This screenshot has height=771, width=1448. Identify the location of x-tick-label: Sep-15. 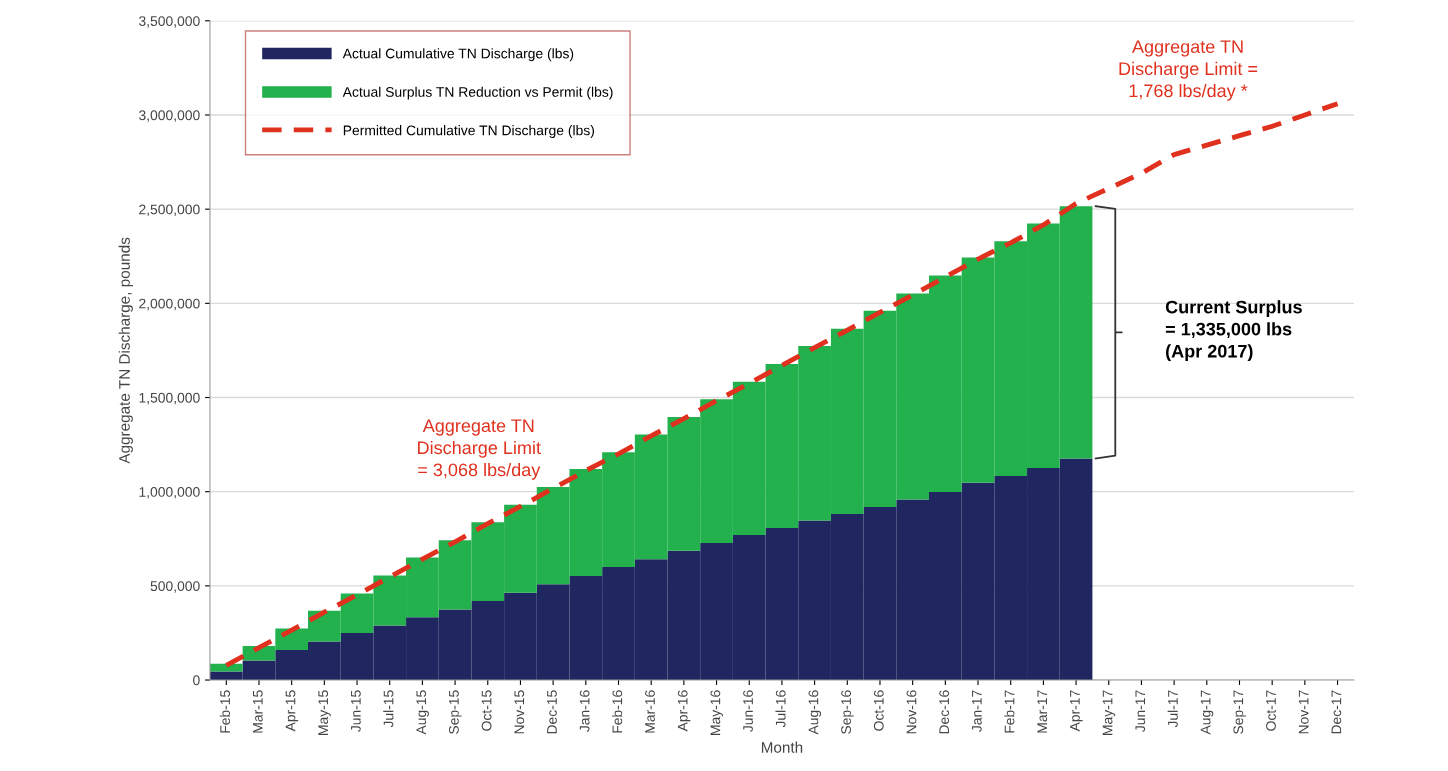
(455, 712).